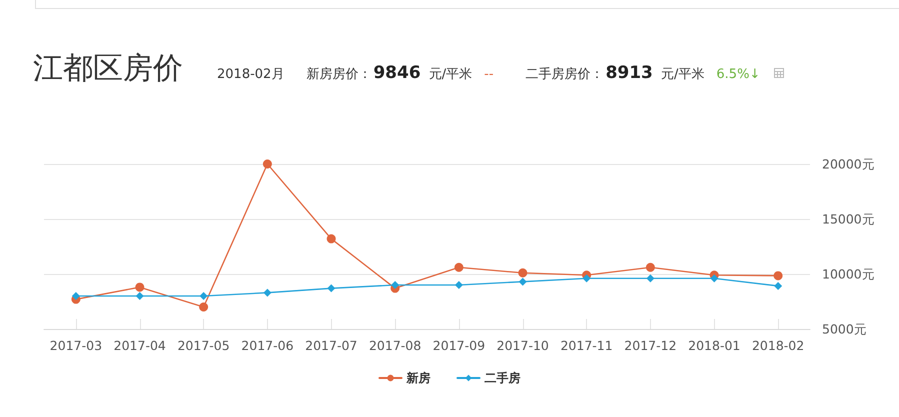 The height and width of the screenshot is (417, 899). Describe the element at coordinates (502, 378) in the screenshot. I see `legend-label: 二手房` at that location.